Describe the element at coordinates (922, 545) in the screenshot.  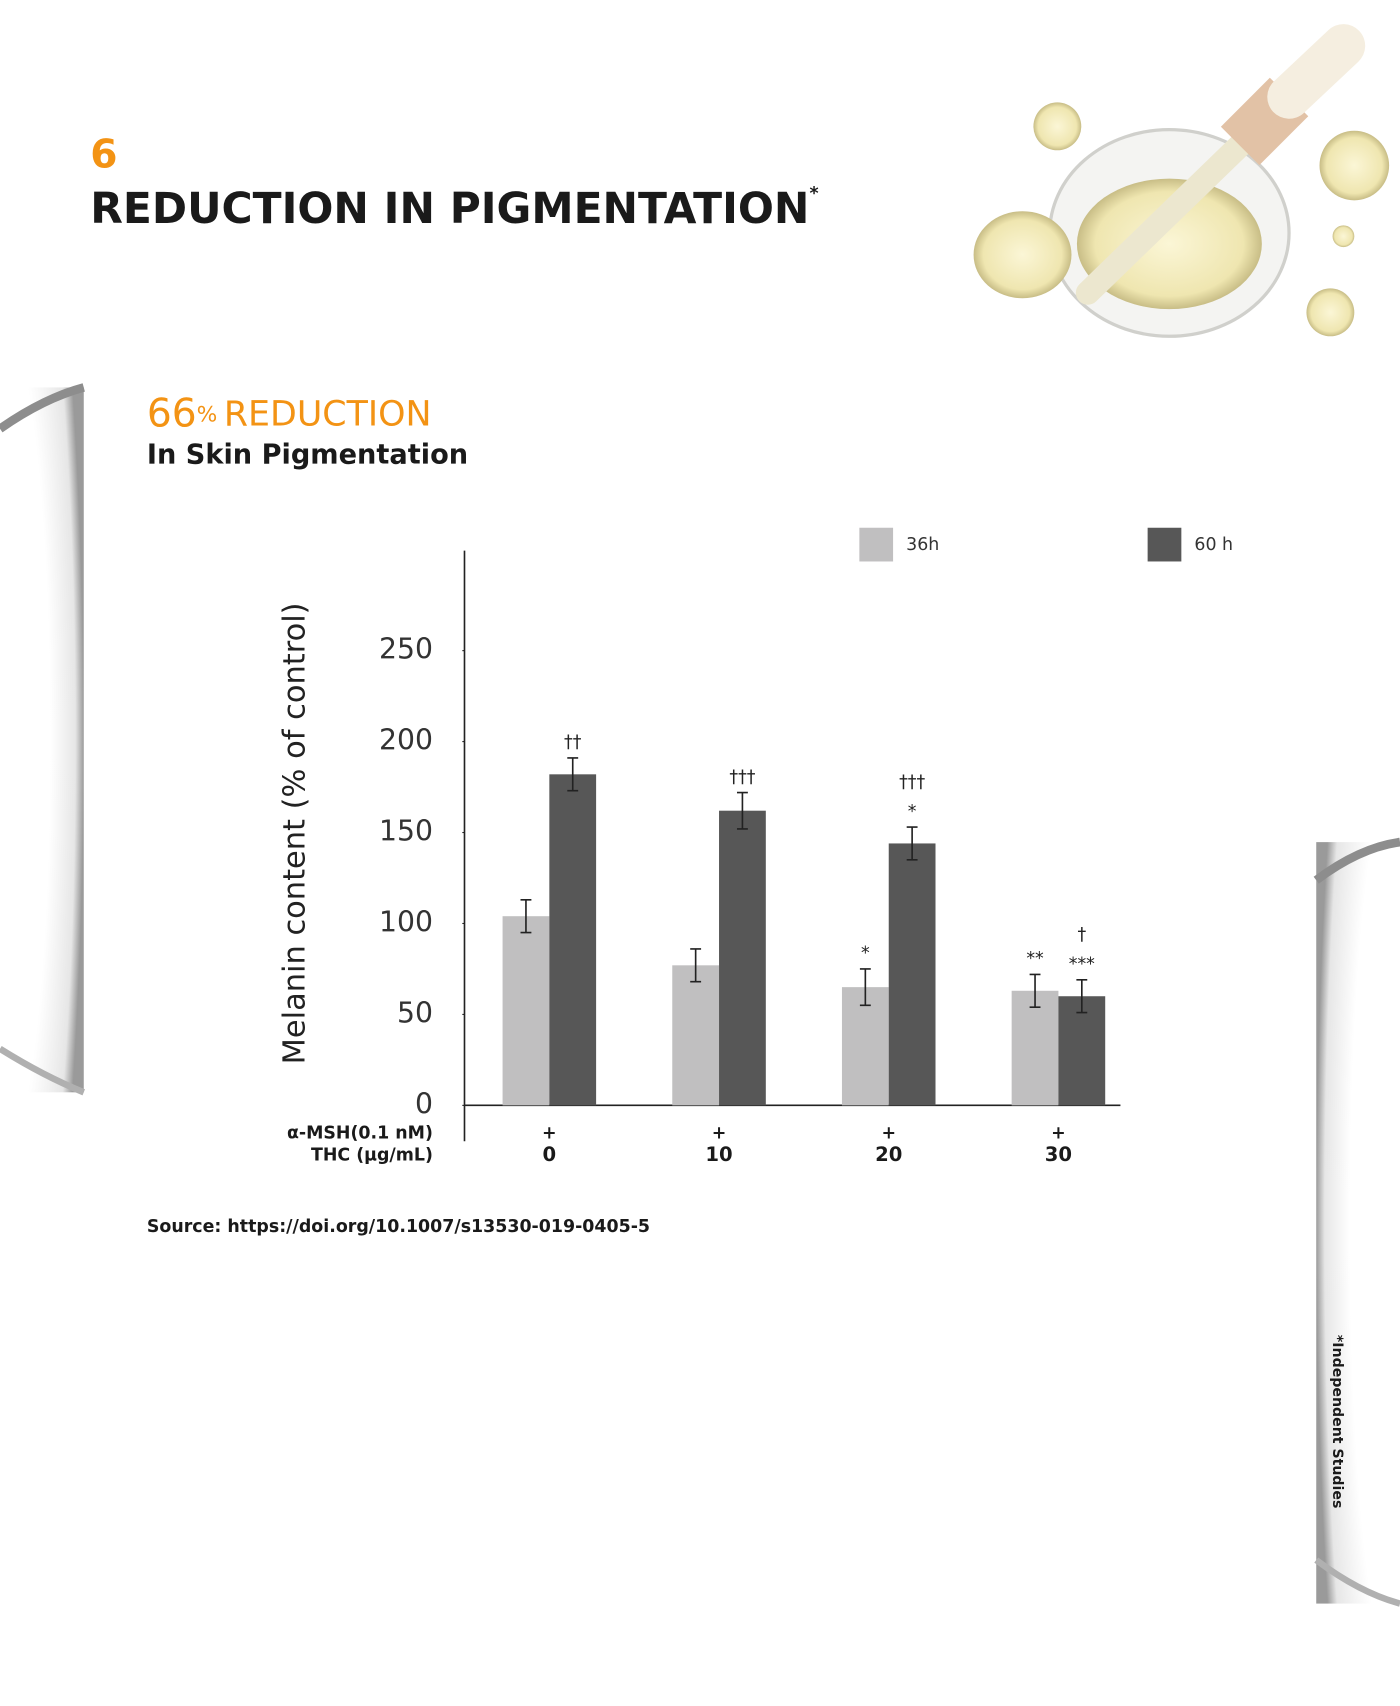
I see `legend-label: 36h` at that location.